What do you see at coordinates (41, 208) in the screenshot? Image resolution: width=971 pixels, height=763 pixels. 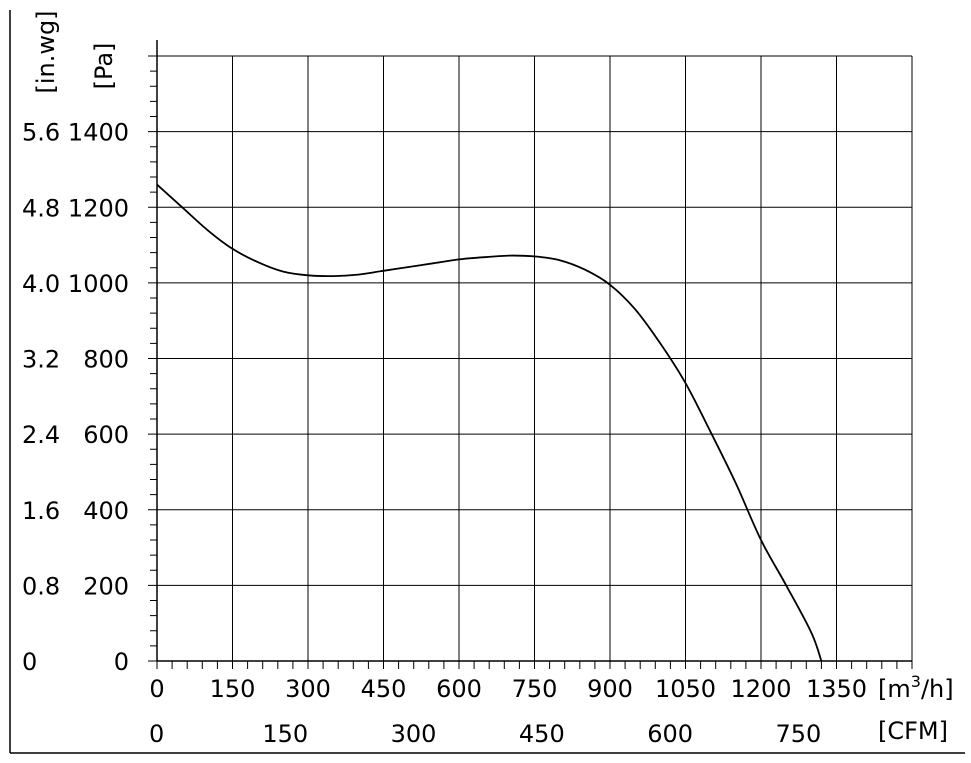 I see `y-tick-label-inwg: 4.8` at bounding box center [41, 208].